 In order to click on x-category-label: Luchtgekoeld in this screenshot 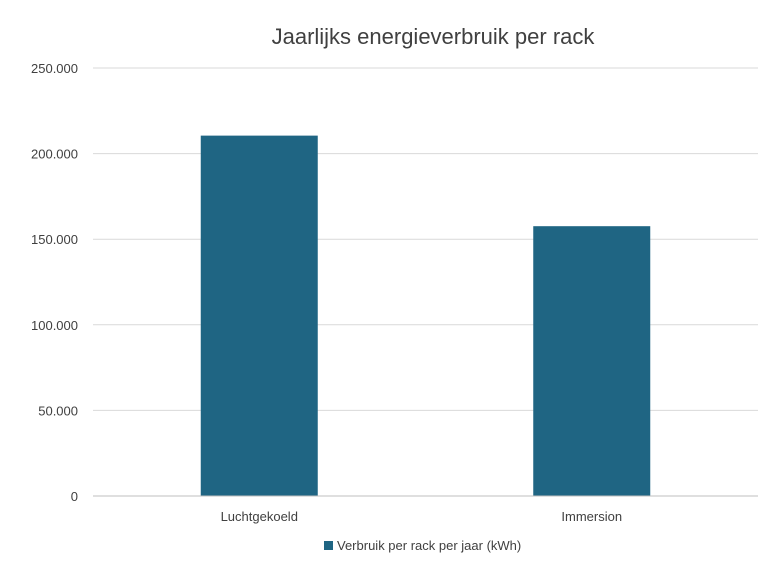, I will do `click(259, 516)`.